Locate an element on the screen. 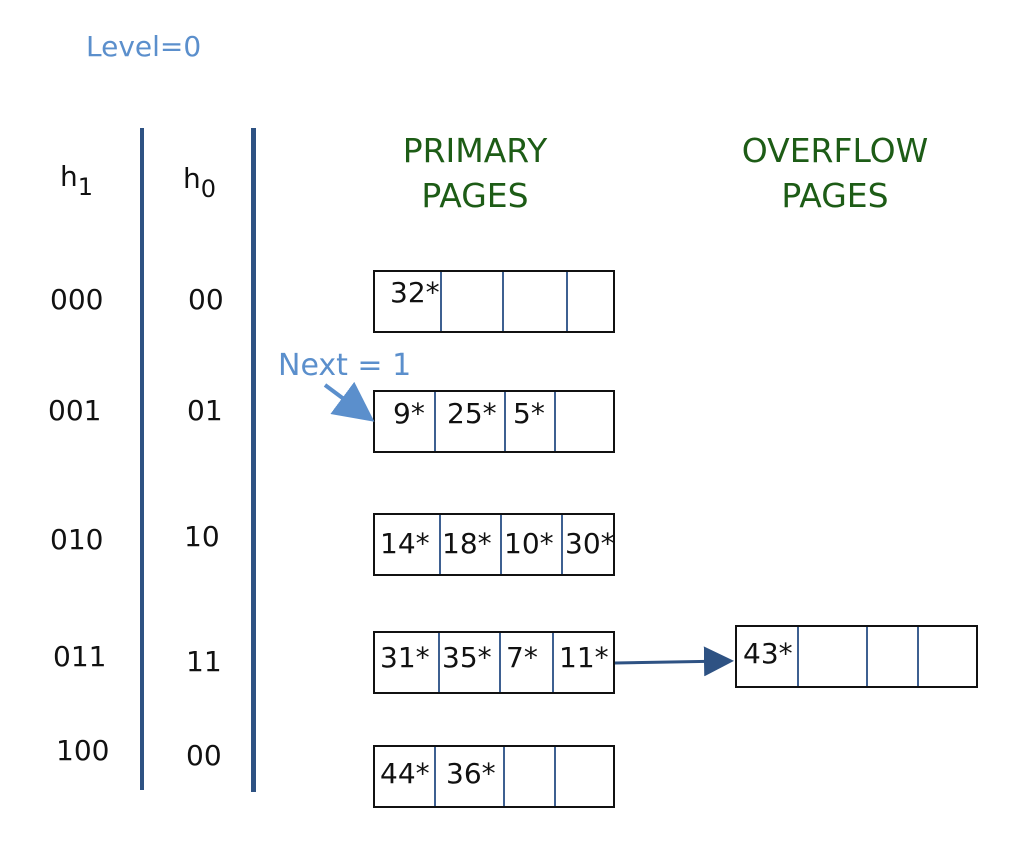  bucket-2-entry-3: 10* is located at coordinates (529, 543).